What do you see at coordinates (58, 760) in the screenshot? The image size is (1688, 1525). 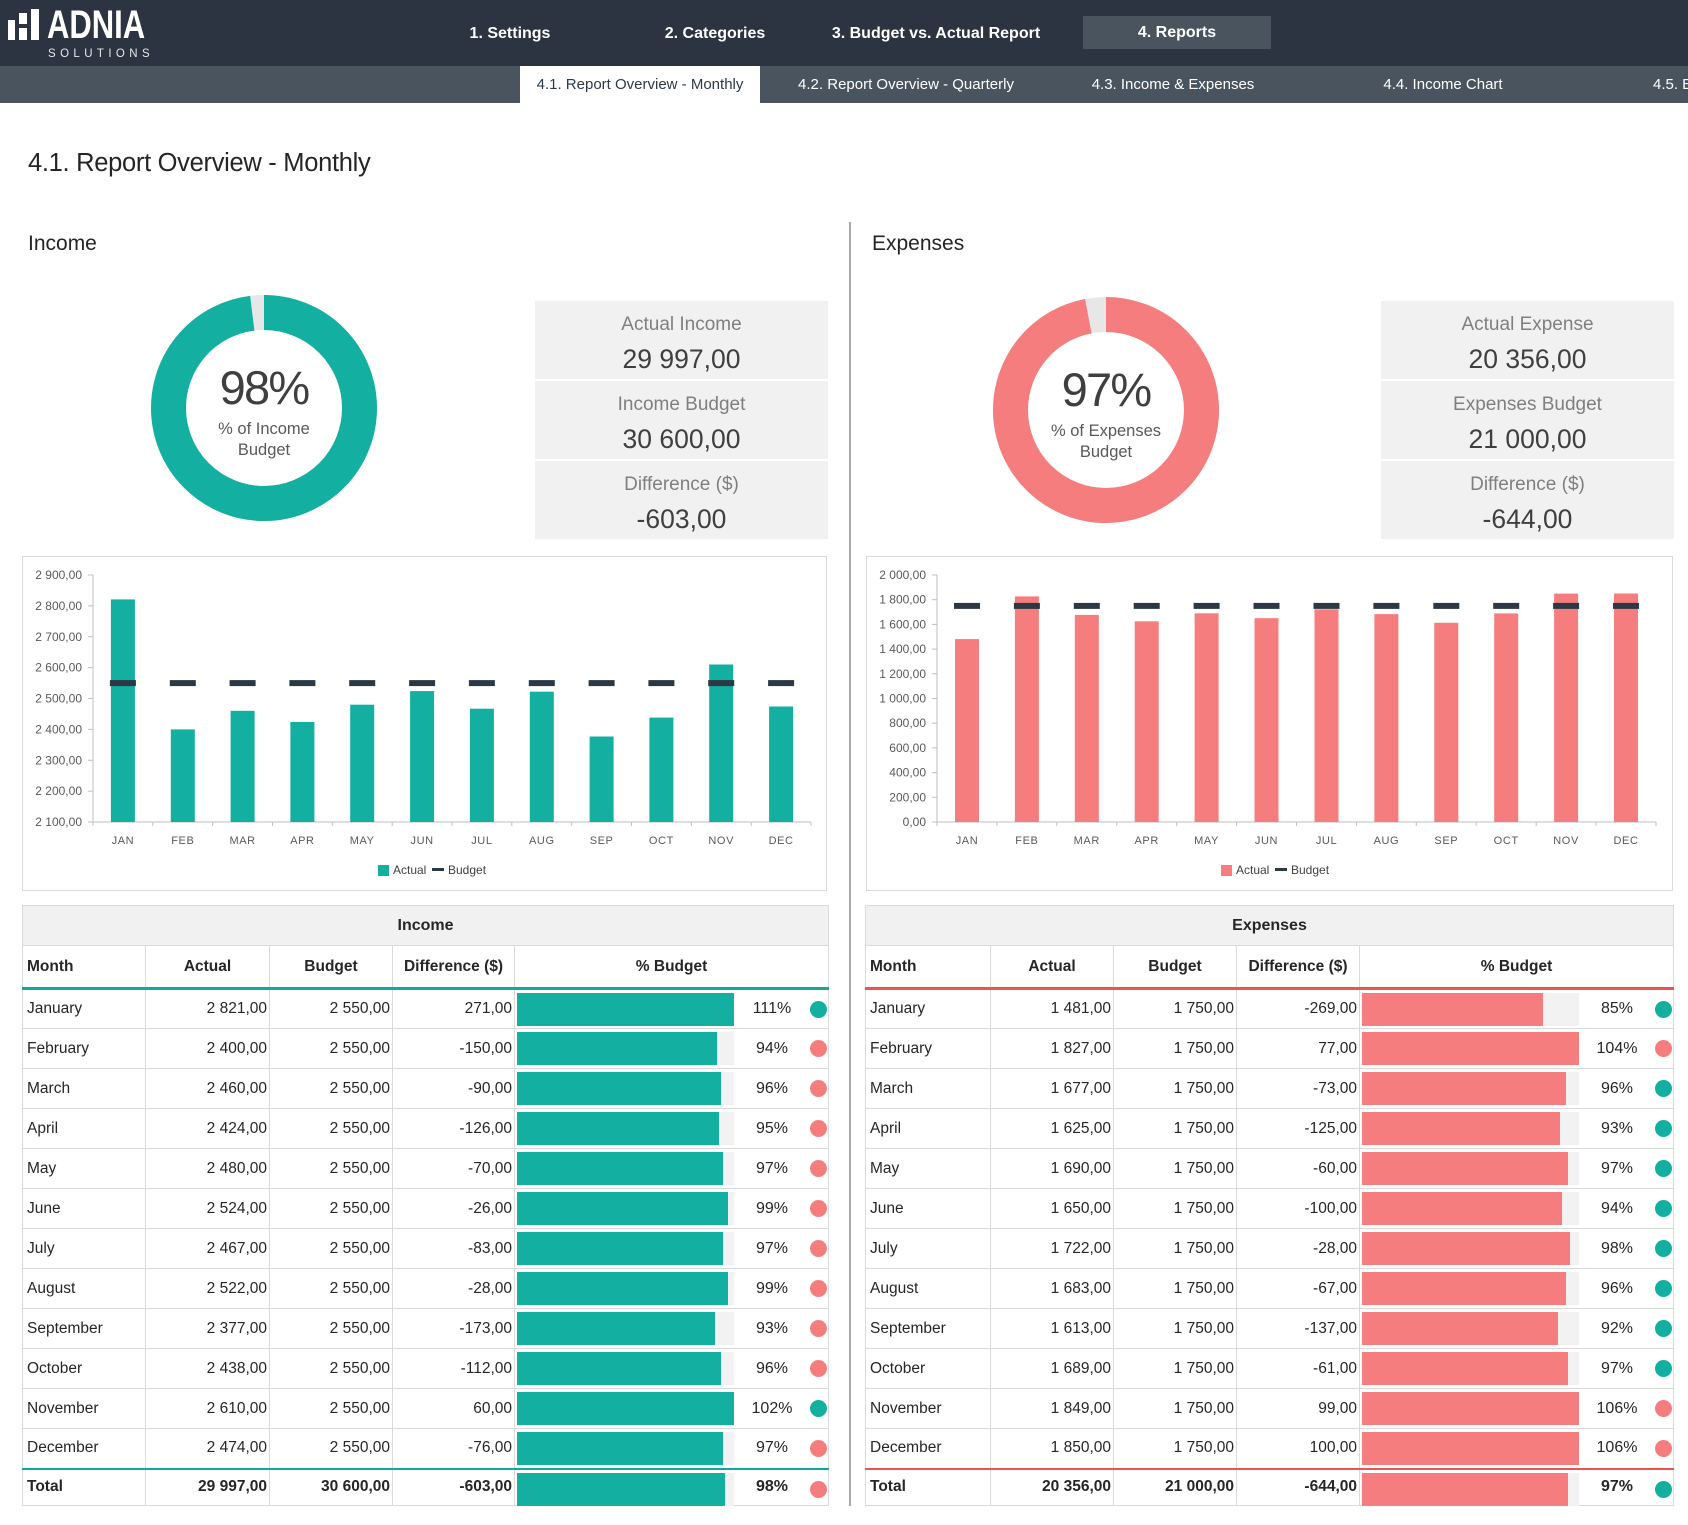 I see `svg-text: 2 300,00` at bounding box center [58, 760].